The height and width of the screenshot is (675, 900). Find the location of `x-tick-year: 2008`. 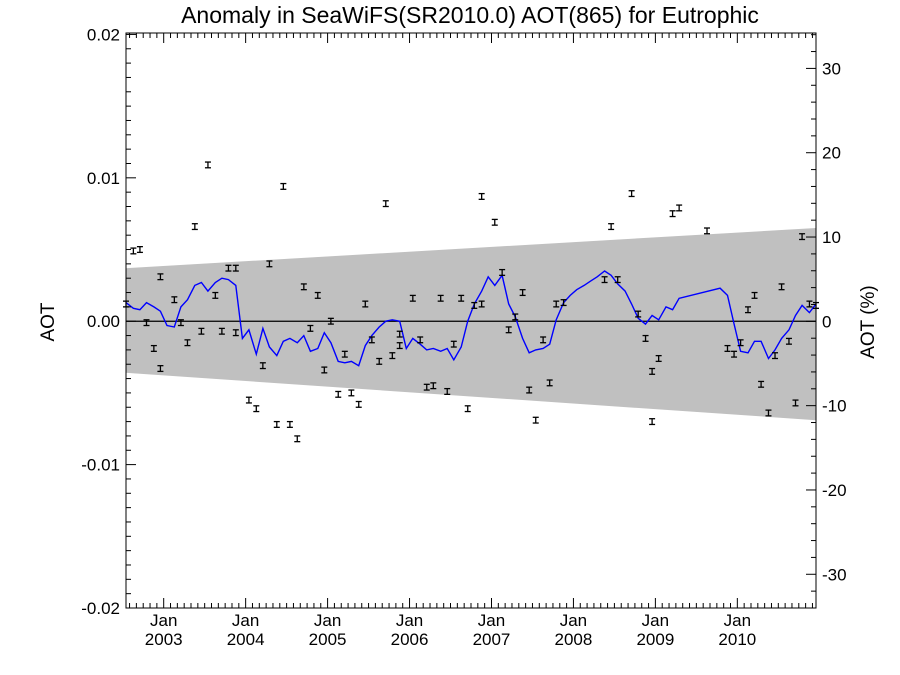

x-tick-year: 2008 is located at coordinates (574, 639).